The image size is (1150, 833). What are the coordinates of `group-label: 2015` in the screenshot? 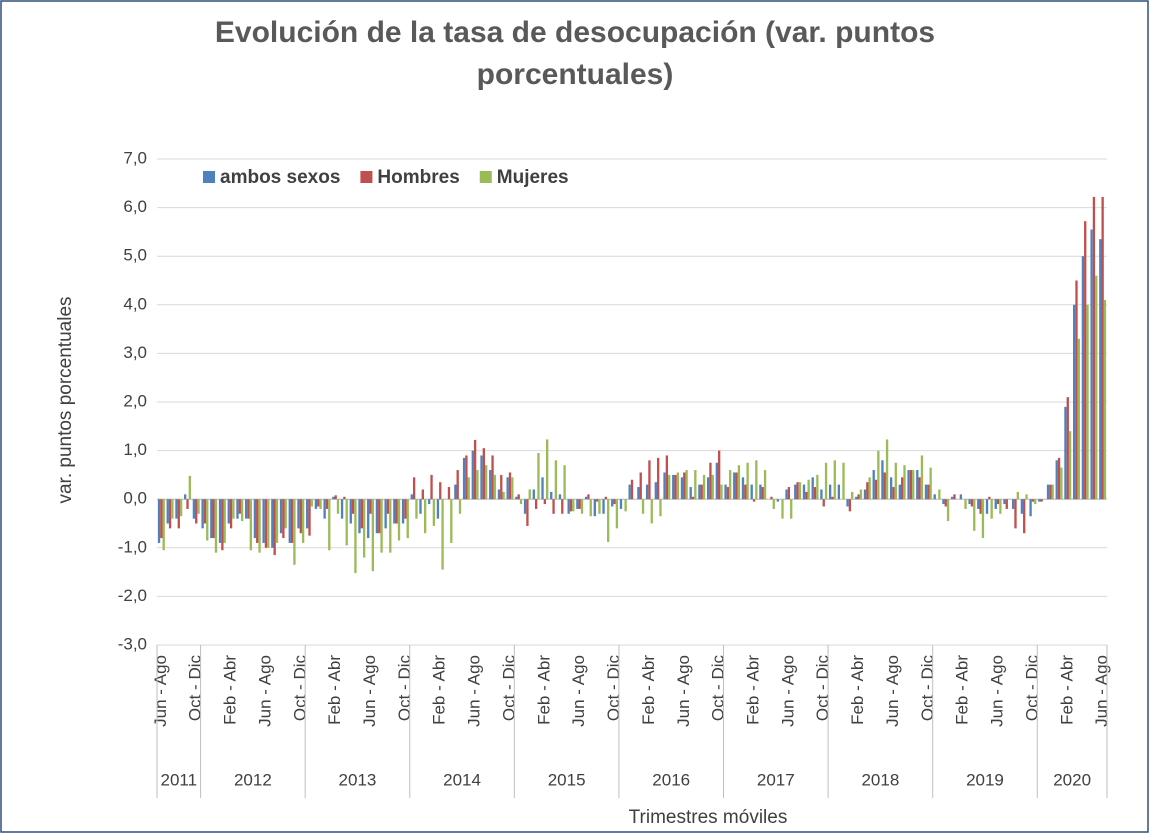 It's located at (567, 779).